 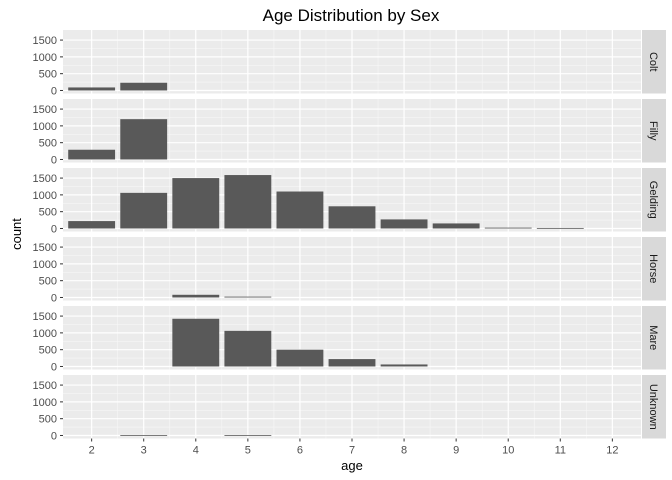 I want to click on facet-strip-label: Mare, so click(x=653, y=337).